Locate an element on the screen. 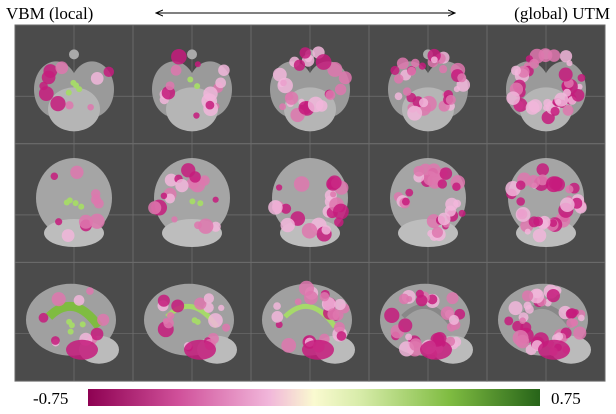 The image size is (616, 414). colorbar is located at coordinates (314, 397).